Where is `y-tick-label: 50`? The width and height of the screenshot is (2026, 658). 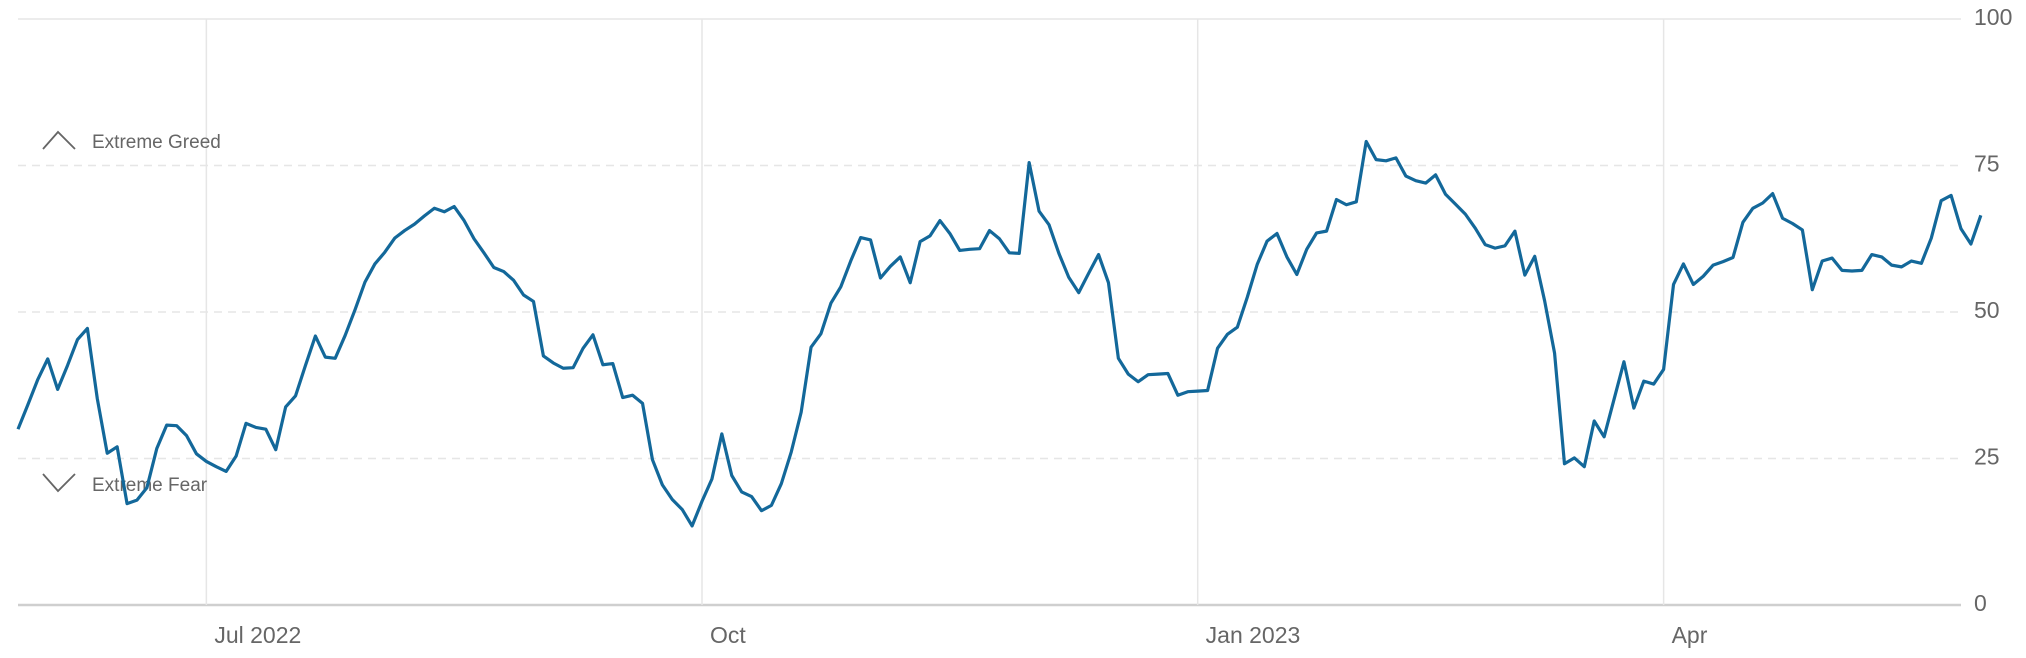 y-tick-label: 50 is located at coordinates (1987, 310).